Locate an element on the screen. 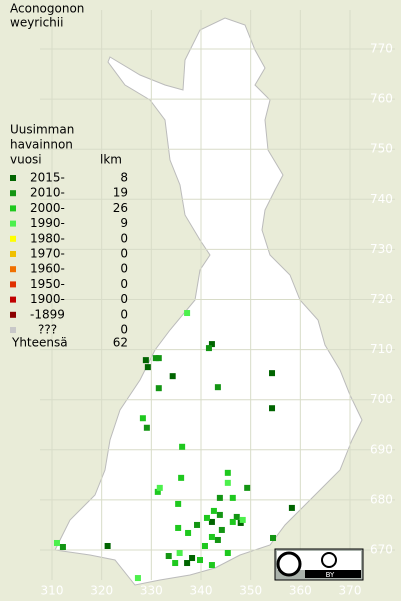  y-tick-label: 680 is located at coordinates (381, 499).